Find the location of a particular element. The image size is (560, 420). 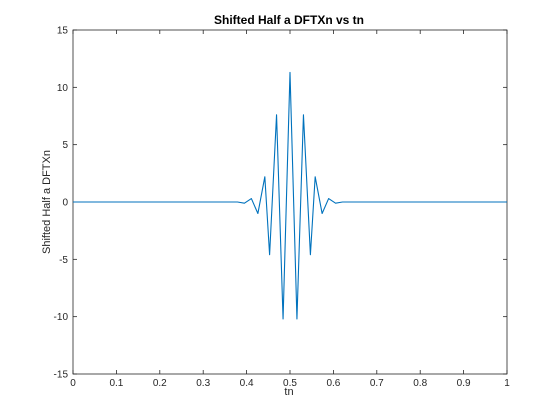

y-tick-label: 5 is located at coordinates (65, 145).